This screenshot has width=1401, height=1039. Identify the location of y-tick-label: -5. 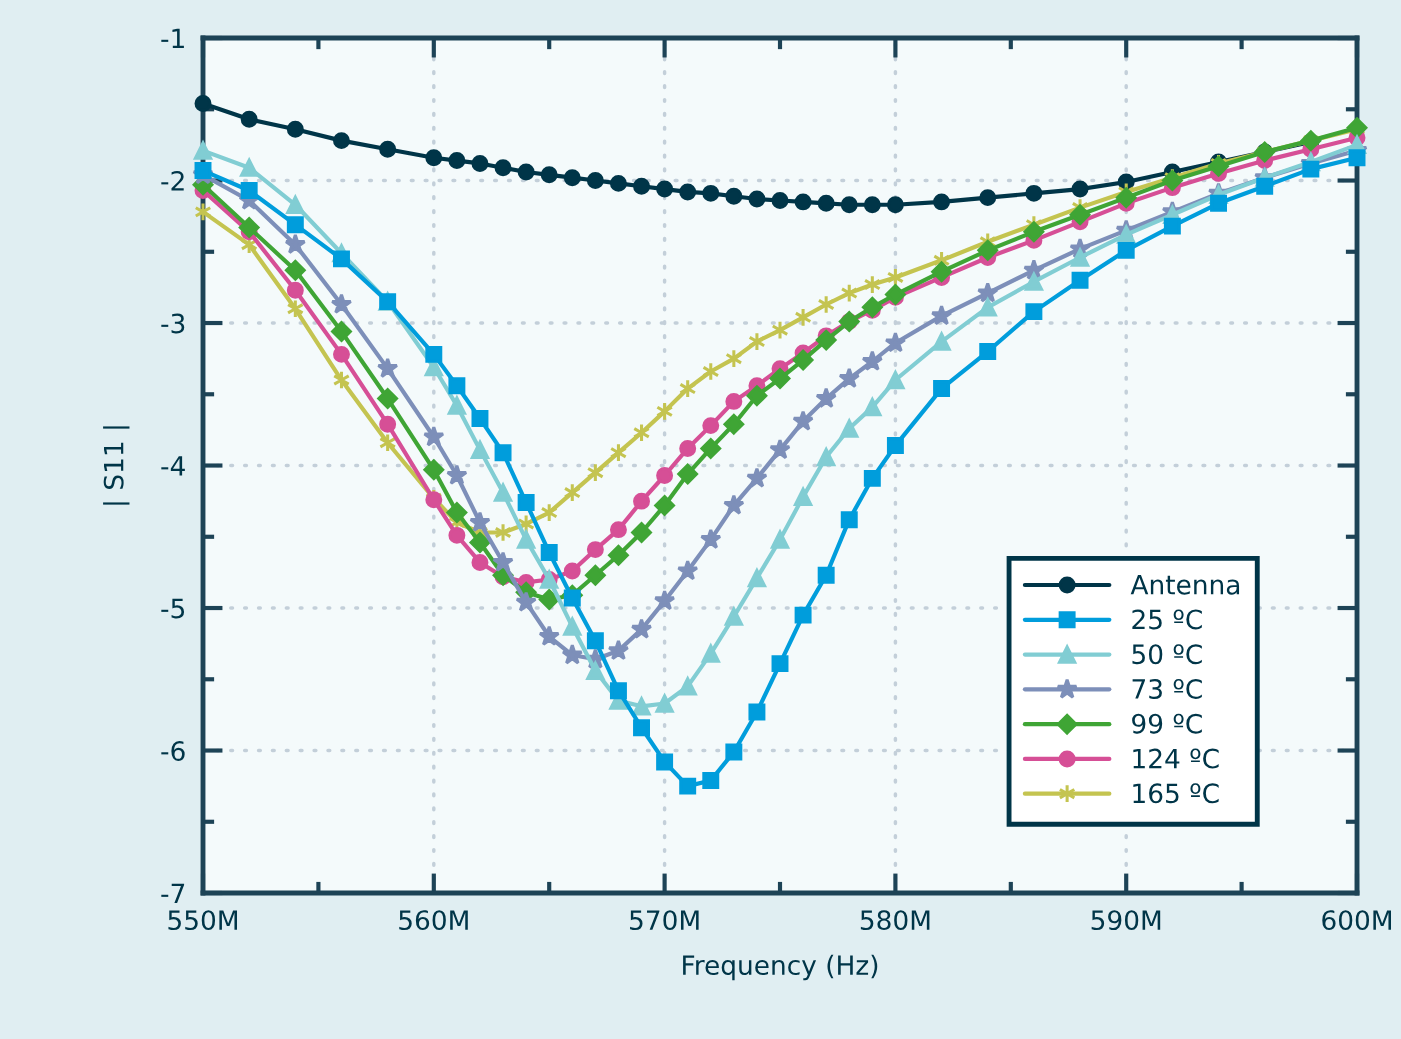
(173, 608).